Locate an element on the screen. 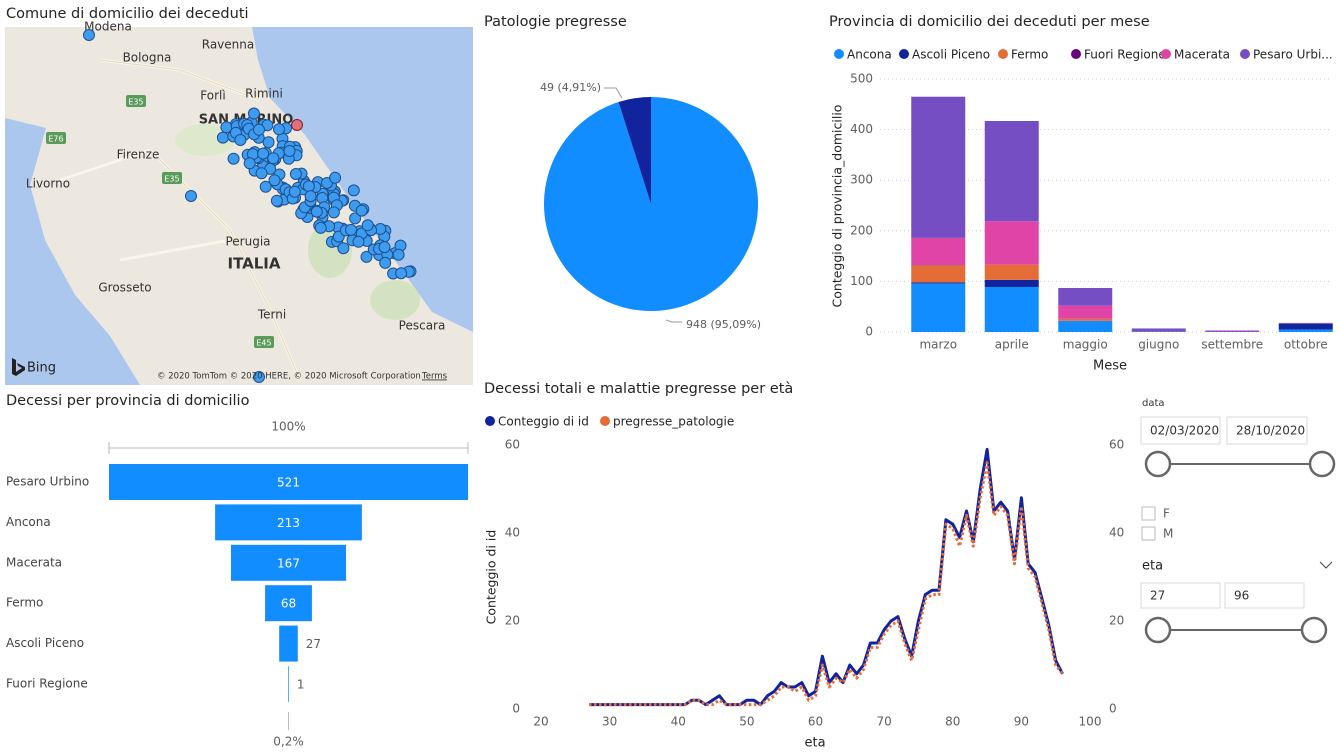 This screenshot has width=1340, height=753. road-label: E35 is located at coordinates (171, 179).